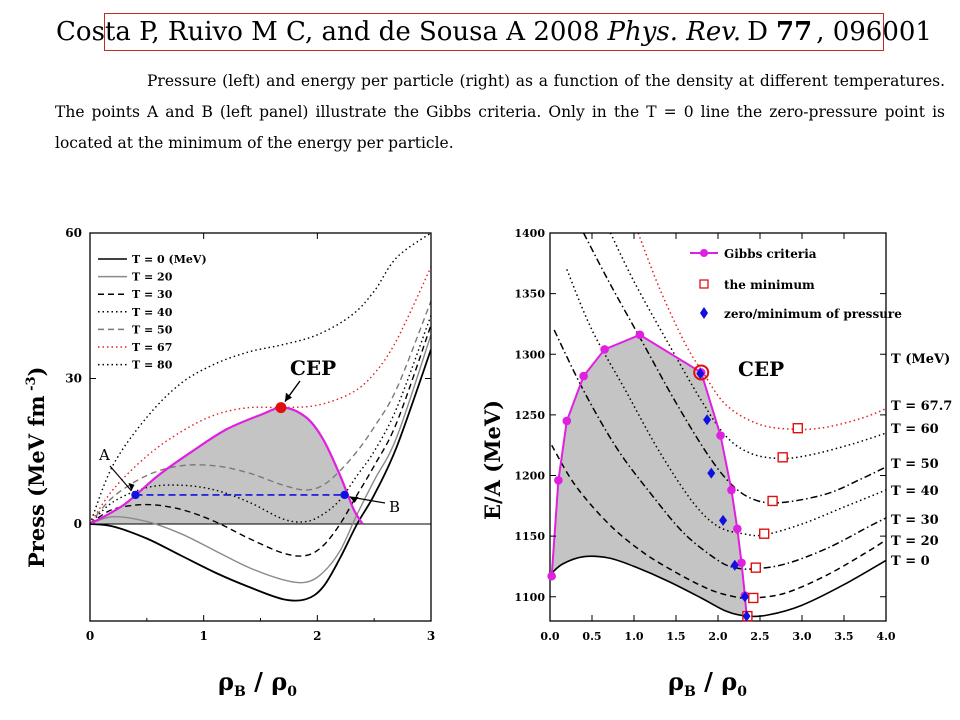 This screenshot has height=720, width=960. What do you see at coordinates (169, 259) in the screenshot?
I see `legend-label-t-0-mev: T = 0 (MeV)` at bounding box center [169, 259].